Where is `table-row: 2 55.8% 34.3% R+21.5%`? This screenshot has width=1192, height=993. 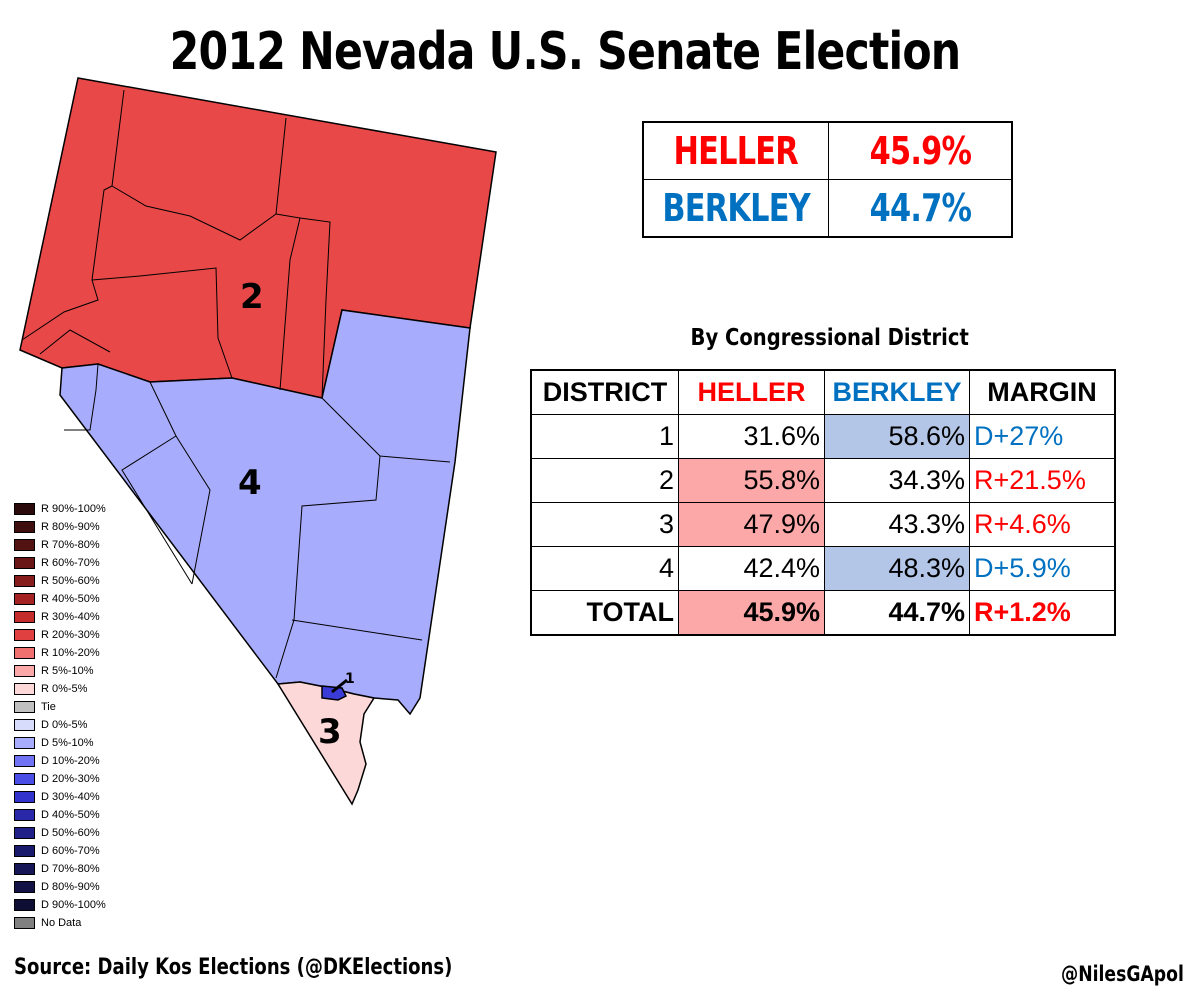 table-row: 2 55.8% 34.3% R+21.5% is located at coordinates (823, 480).